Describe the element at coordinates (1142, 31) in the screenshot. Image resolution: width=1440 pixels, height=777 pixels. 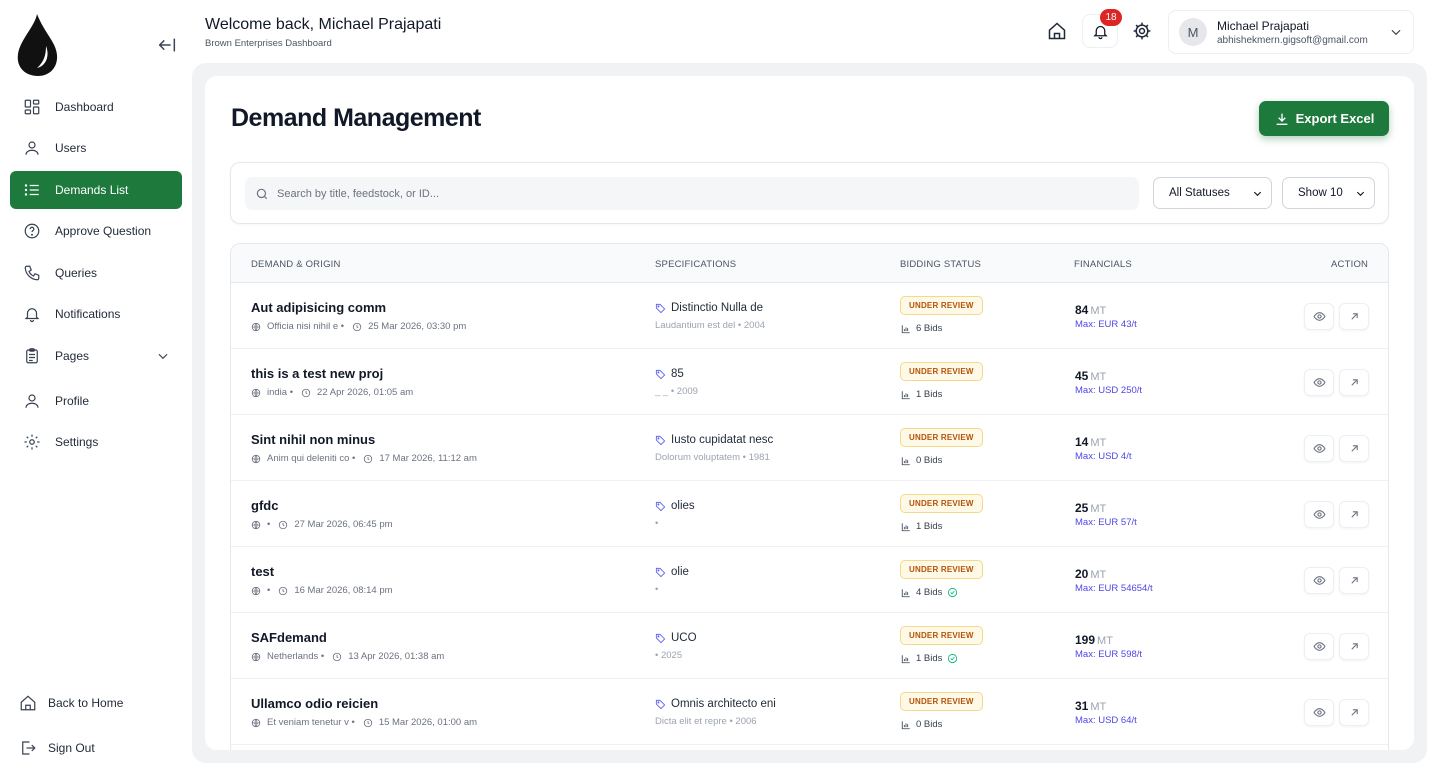
I see `settings-button` at that location.